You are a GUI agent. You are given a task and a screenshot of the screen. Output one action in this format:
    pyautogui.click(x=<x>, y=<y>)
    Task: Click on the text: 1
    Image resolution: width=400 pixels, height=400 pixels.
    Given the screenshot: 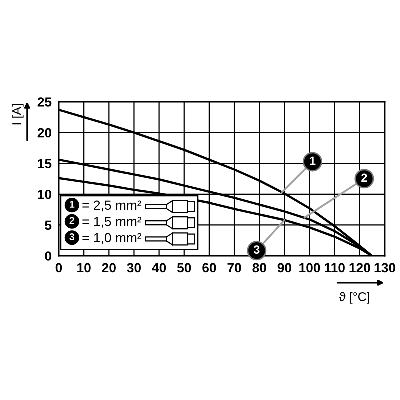 What is the action you would take?
    pyautogui.click(x=72, y=204)
    